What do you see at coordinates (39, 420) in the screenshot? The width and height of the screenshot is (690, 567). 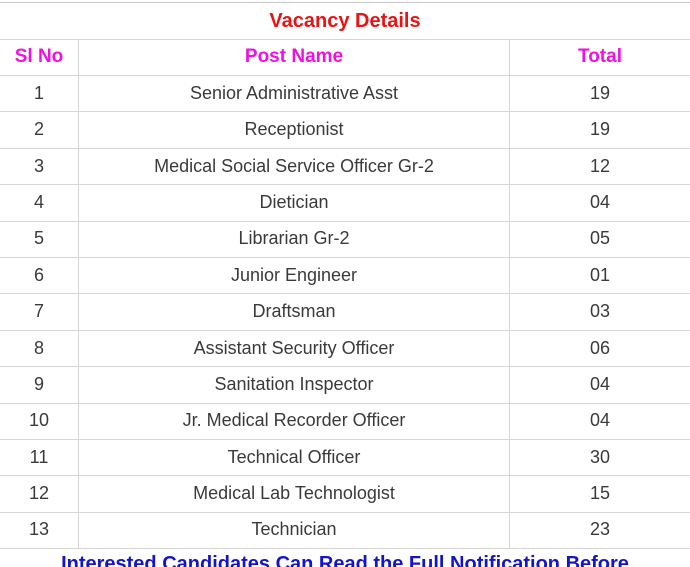 I see `sl-no-cell: 10` at bounding box center [39, 420].